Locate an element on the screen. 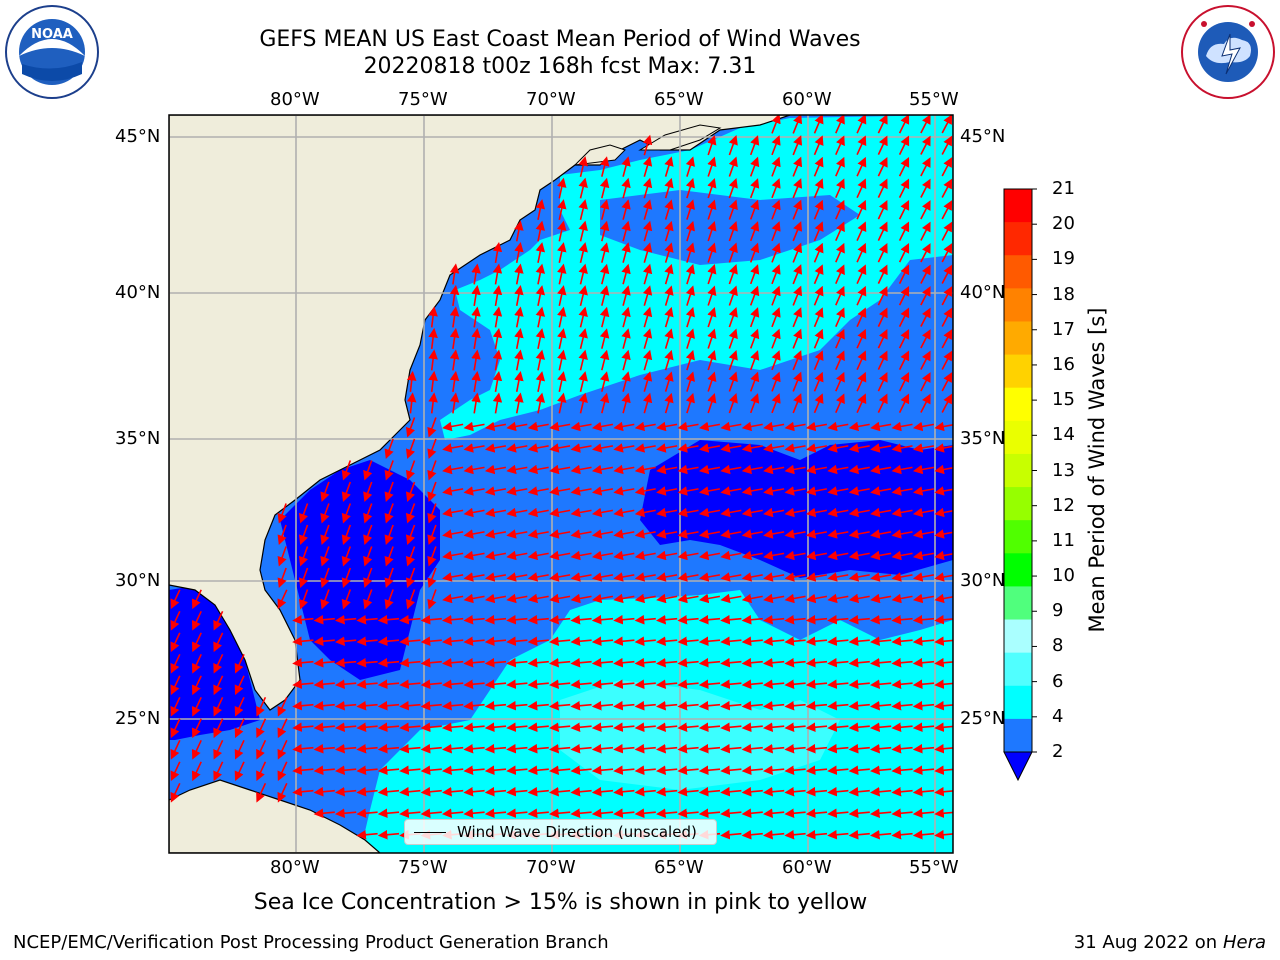 This screenshot has width=1280, height=960. colorbar-tick-label: 9 is located at coordinates (1058, 611).